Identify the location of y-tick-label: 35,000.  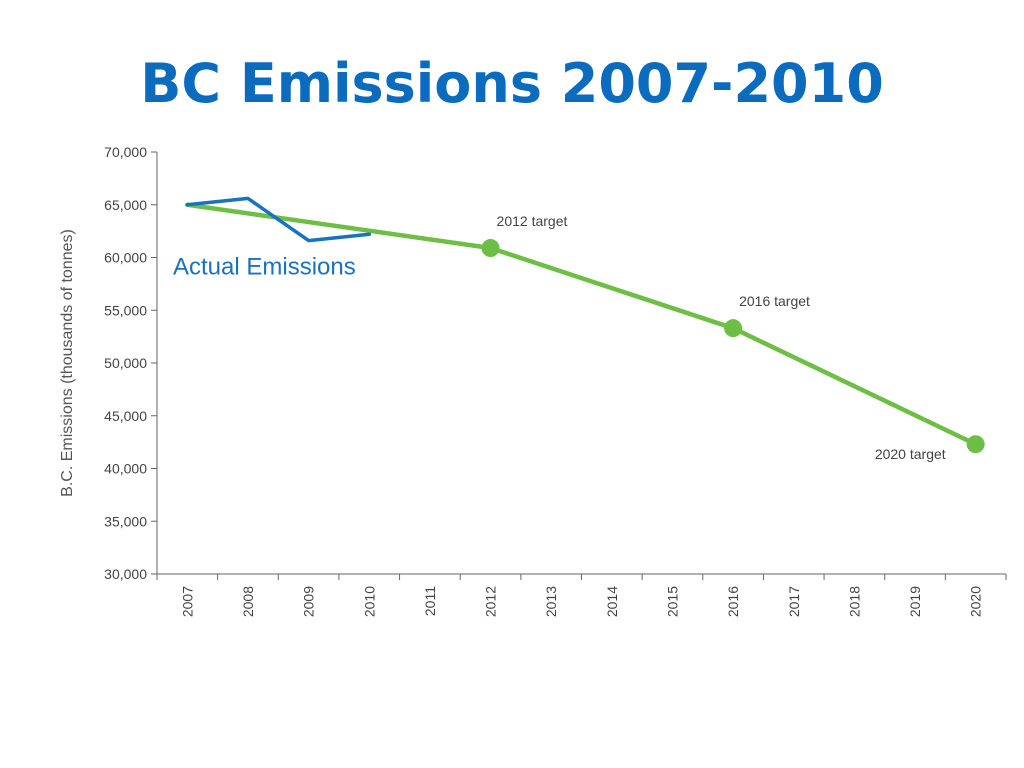
(125, 521).